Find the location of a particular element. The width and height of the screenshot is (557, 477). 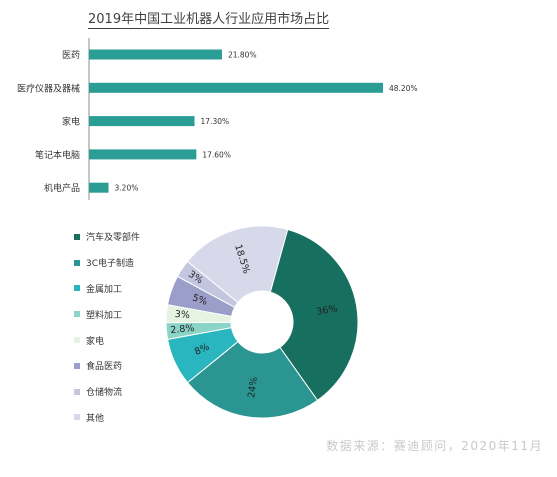

legend-item: 仓储物流 is located at coordinates (107, 392).